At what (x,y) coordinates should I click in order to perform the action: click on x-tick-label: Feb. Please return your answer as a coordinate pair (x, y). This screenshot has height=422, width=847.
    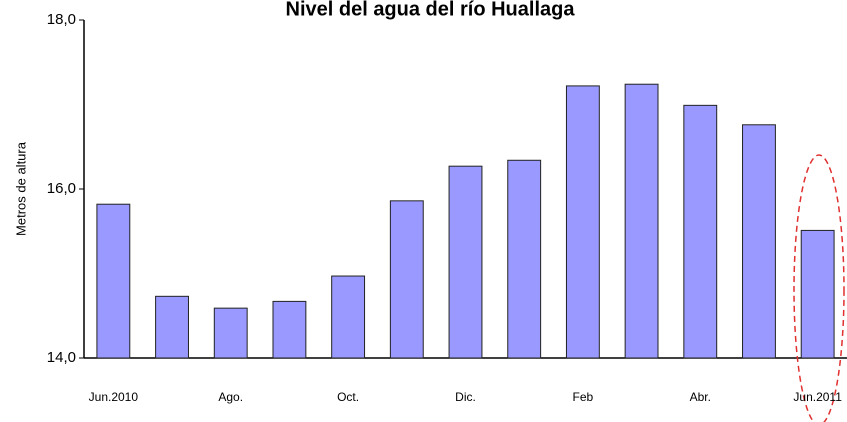
    Looking at the image, I should click on (583, 397).